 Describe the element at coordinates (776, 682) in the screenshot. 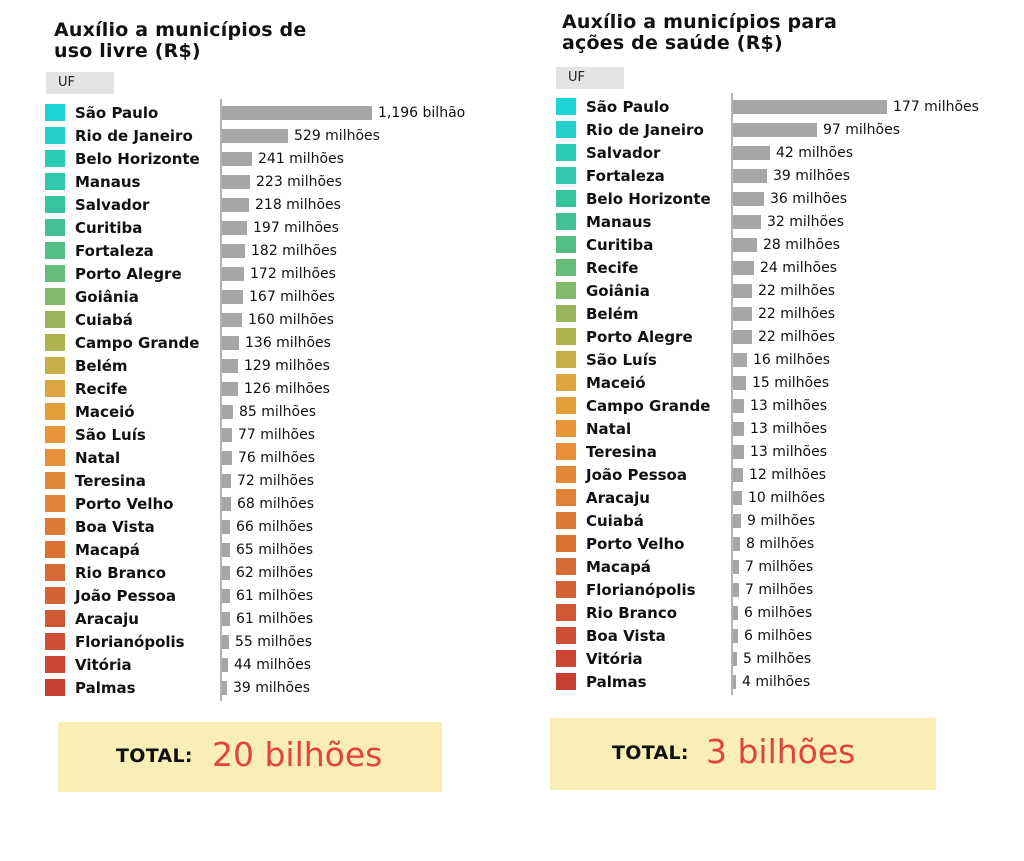

I see `value-label: 4 milhões` at that location.